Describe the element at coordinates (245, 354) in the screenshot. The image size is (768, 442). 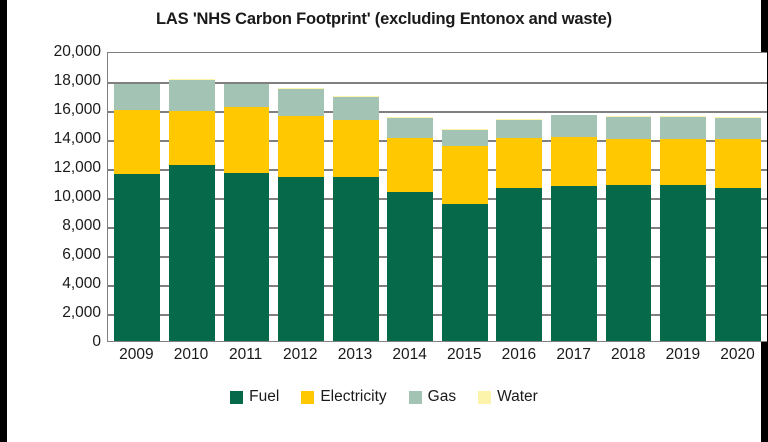
I see `x-axis-tick-label: 2011` at that location.